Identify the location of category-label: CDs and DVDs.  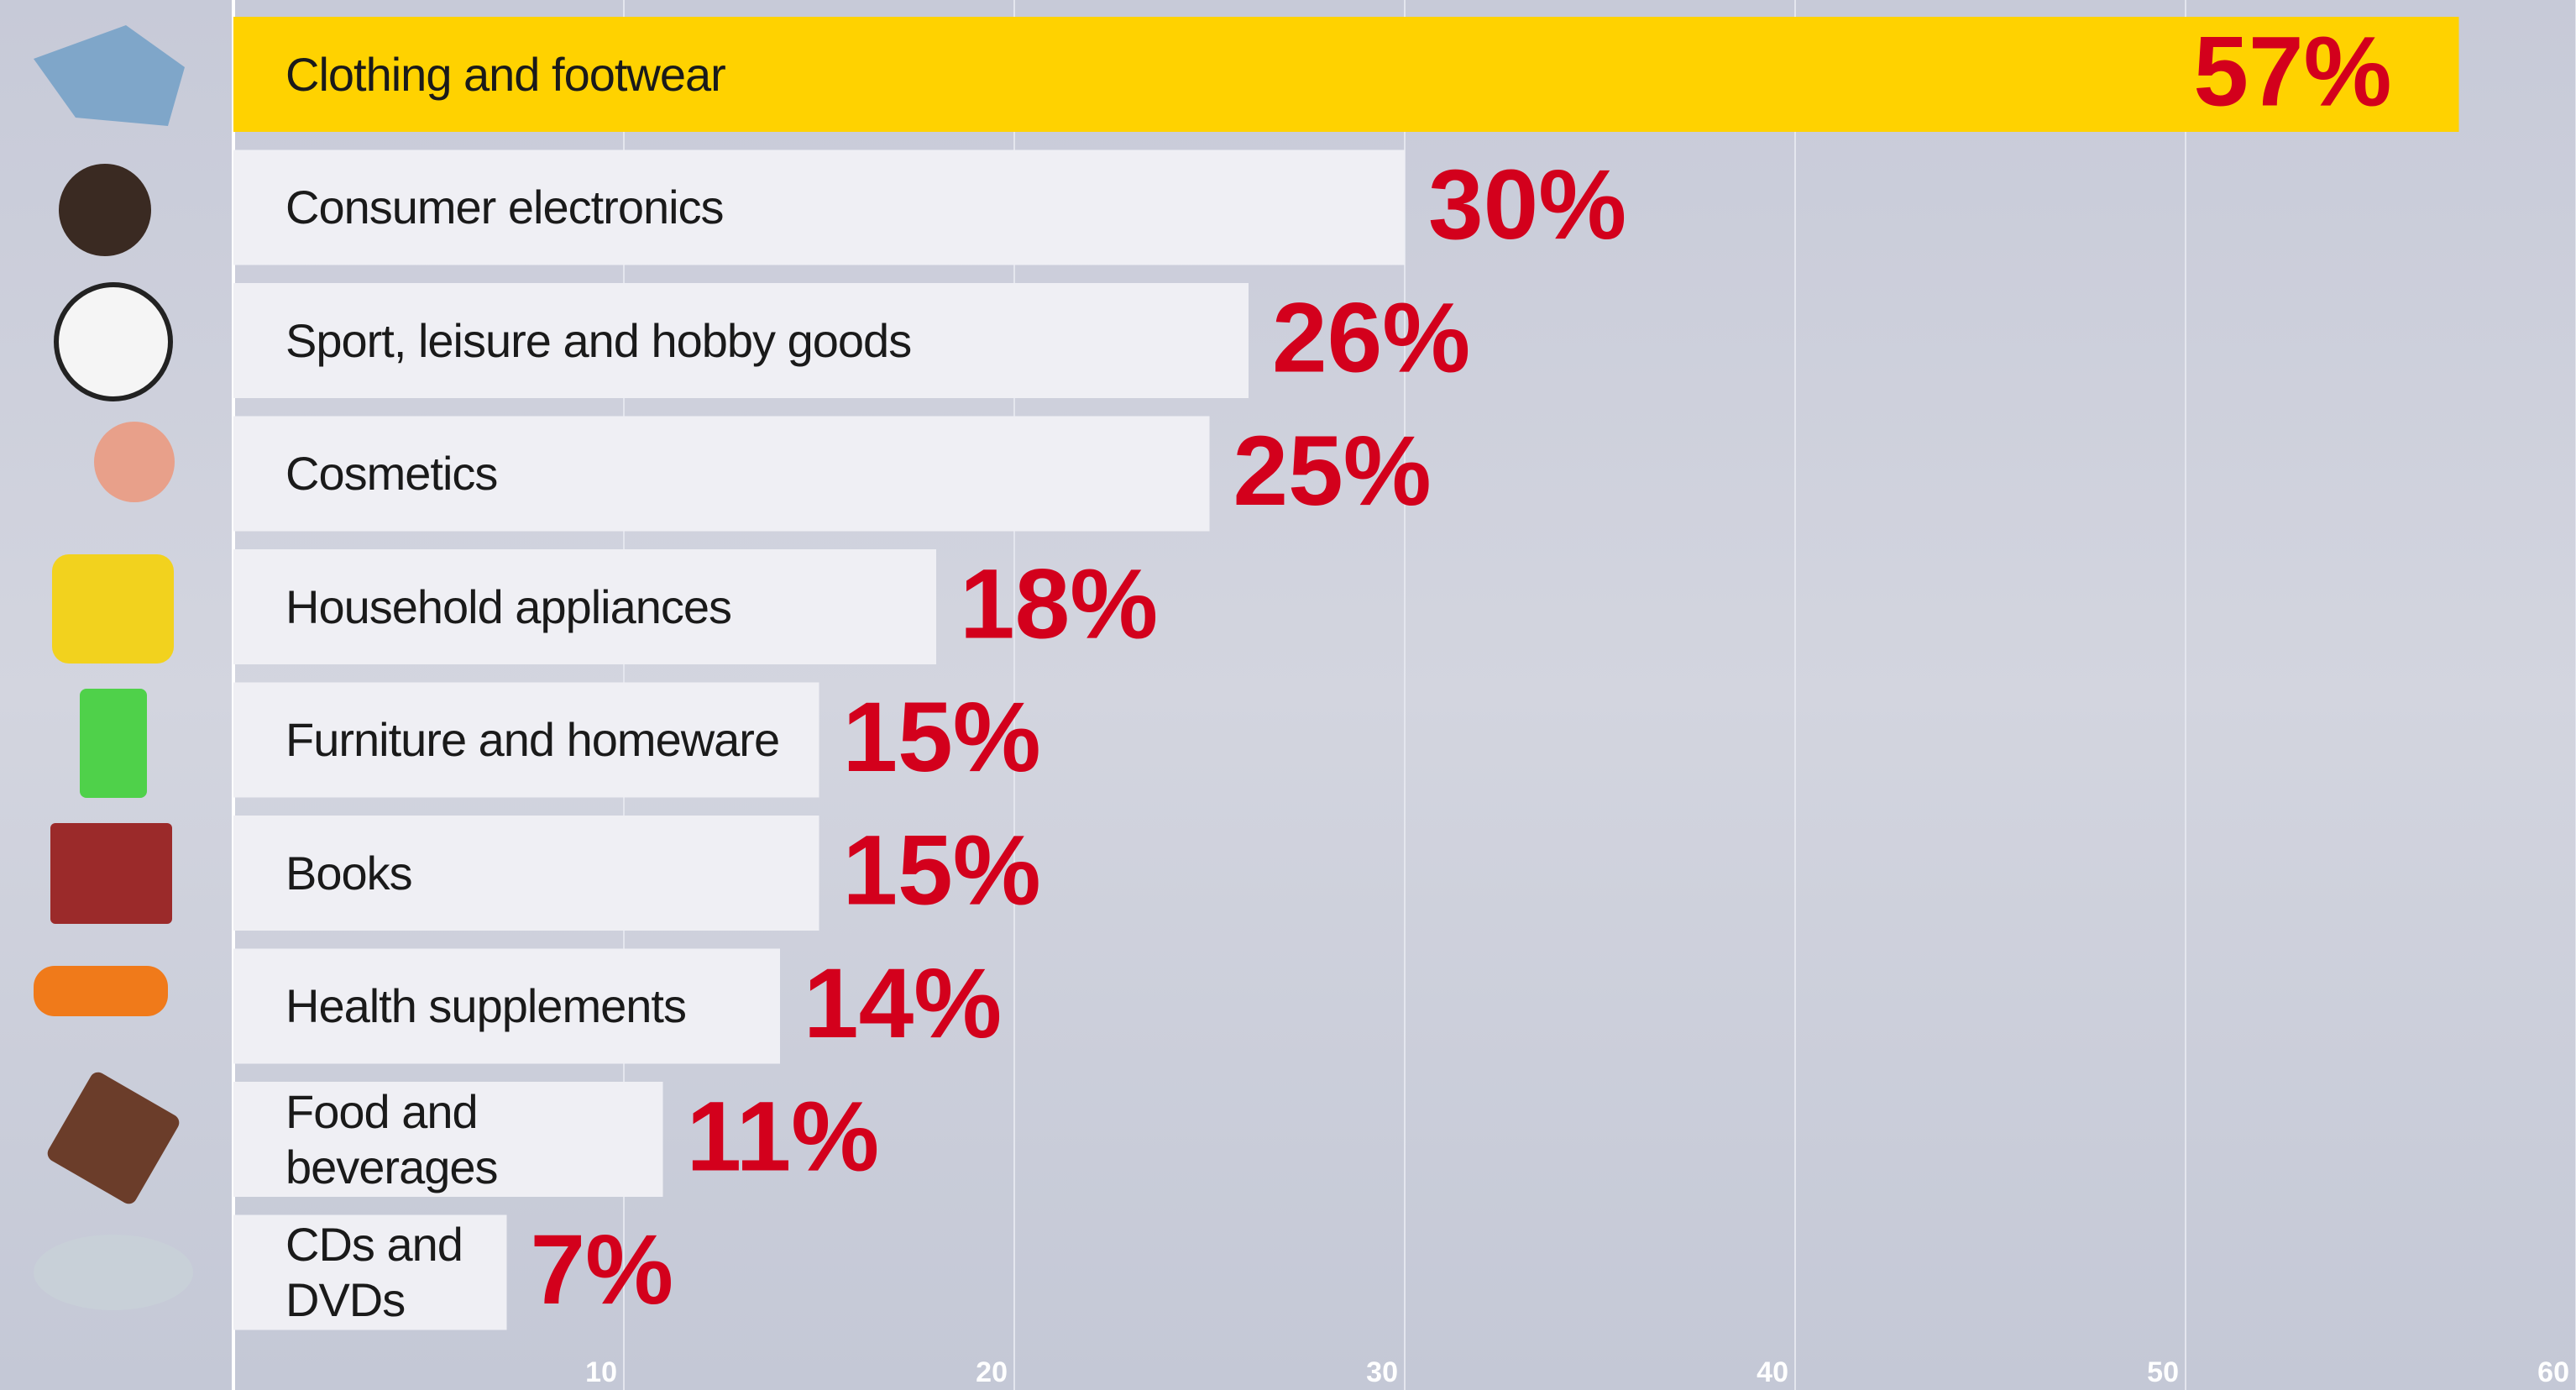
(374, 1272).